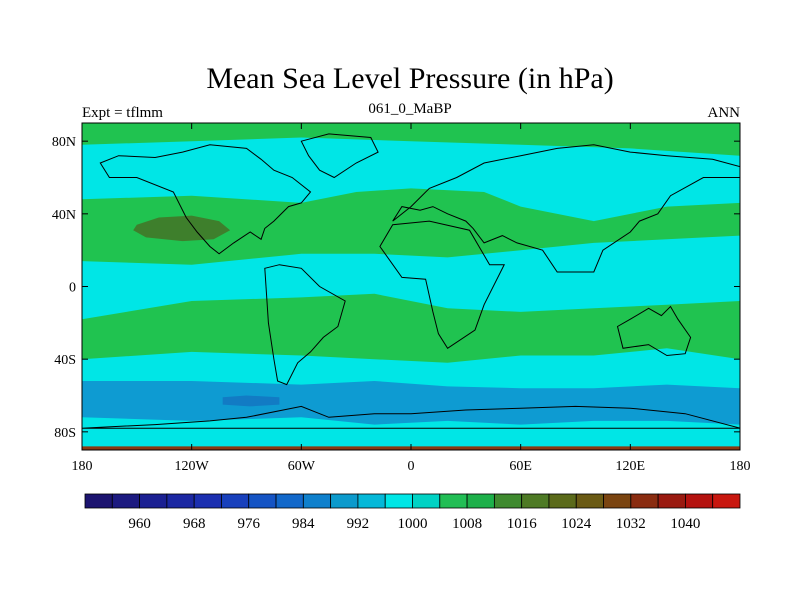  I want to click on colorbar-label: 960, so click(139, 524).